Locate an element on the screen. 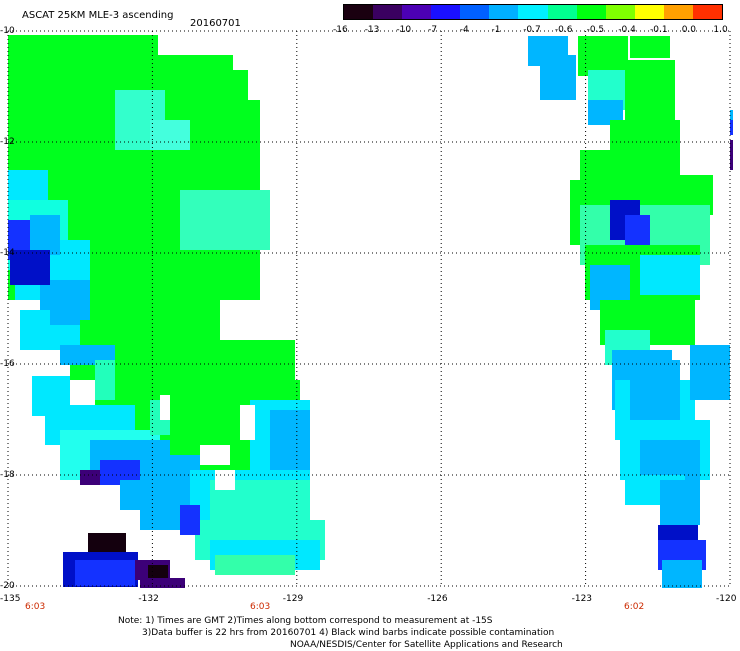 This screenshot has width=740, height=651. colorbar is located at coordinates (533, 12).